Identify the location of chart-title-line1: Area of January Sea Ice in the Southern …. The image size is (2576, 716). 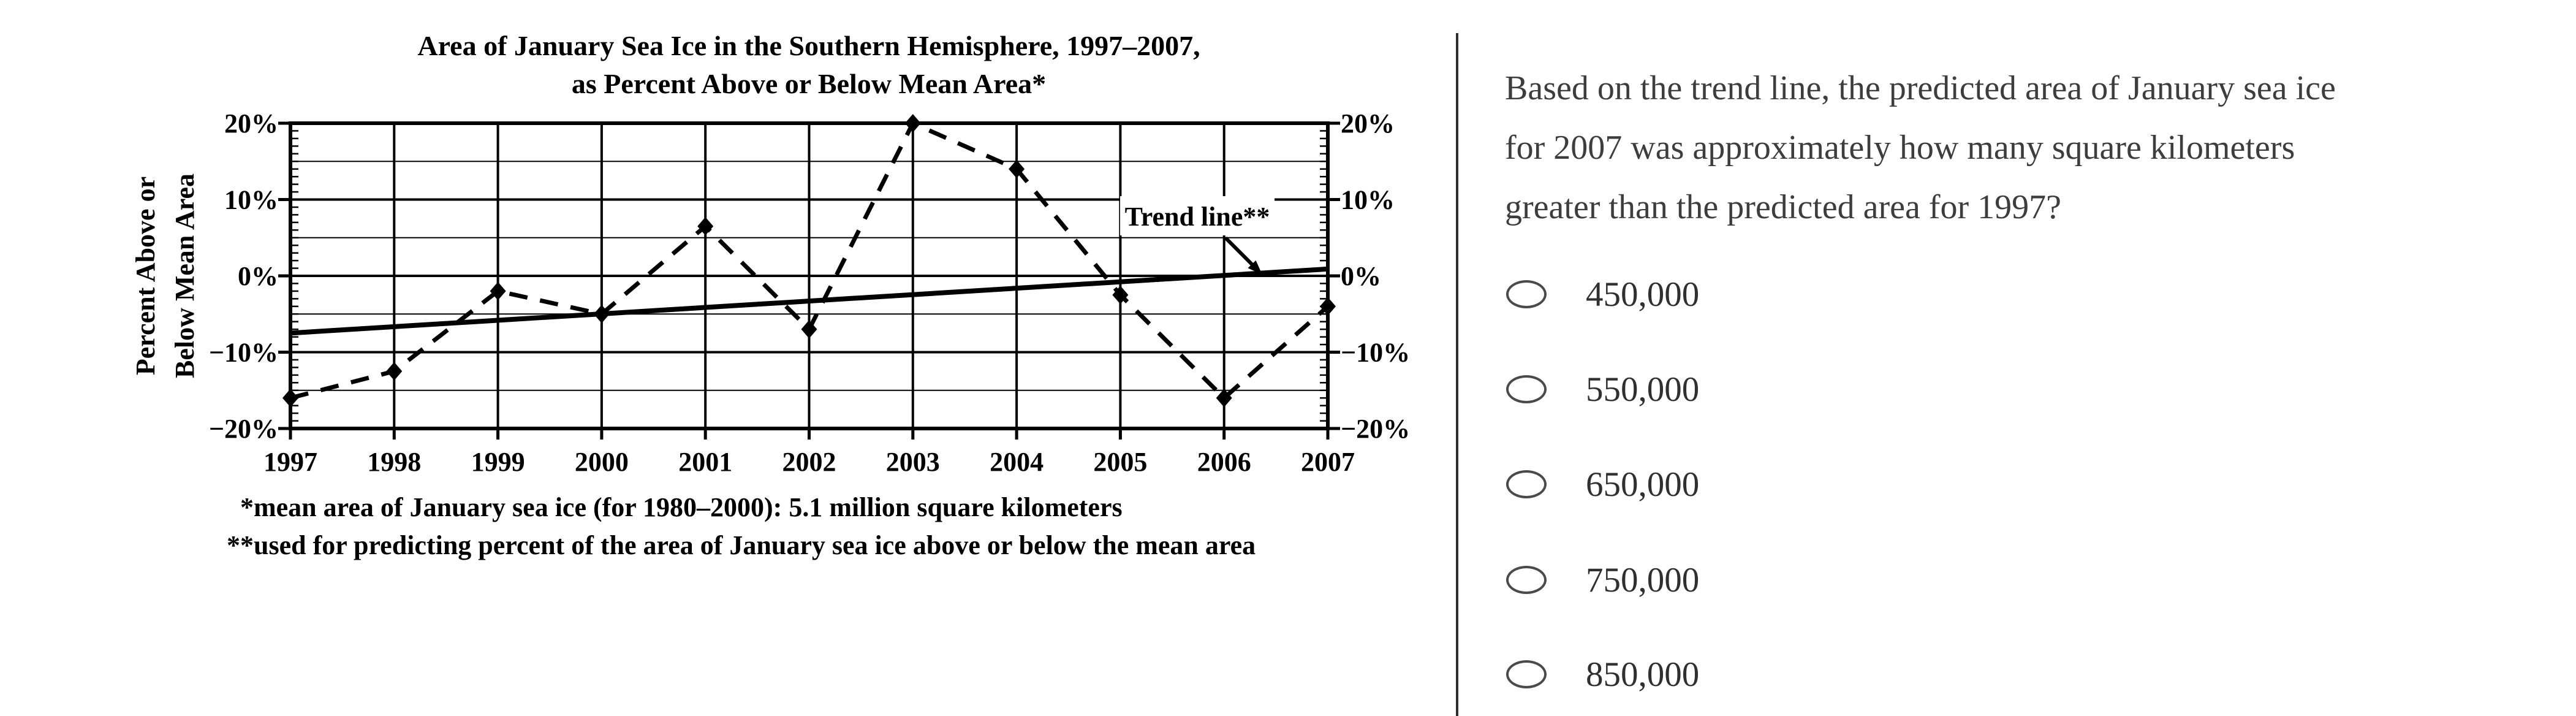
(808, 45).